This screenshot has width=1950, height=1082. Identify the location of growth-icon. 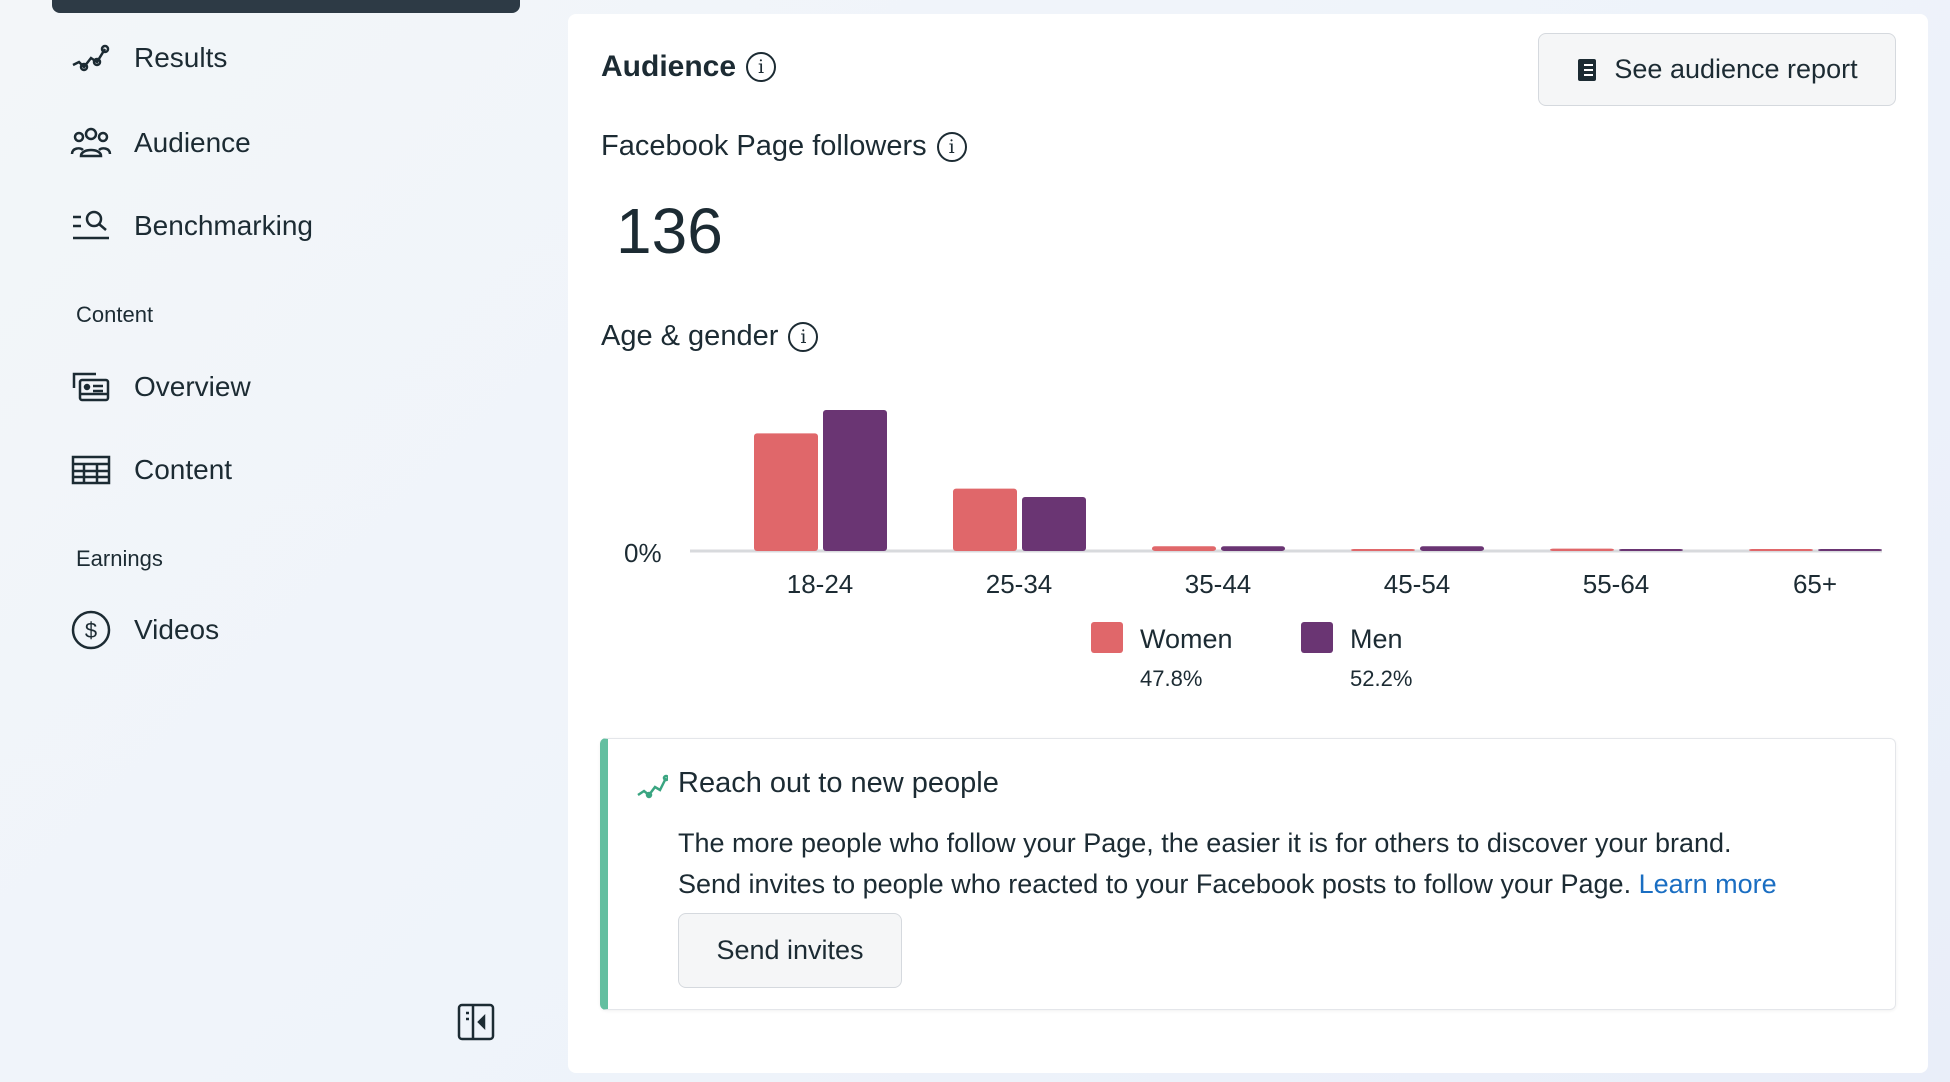
(652, 786).